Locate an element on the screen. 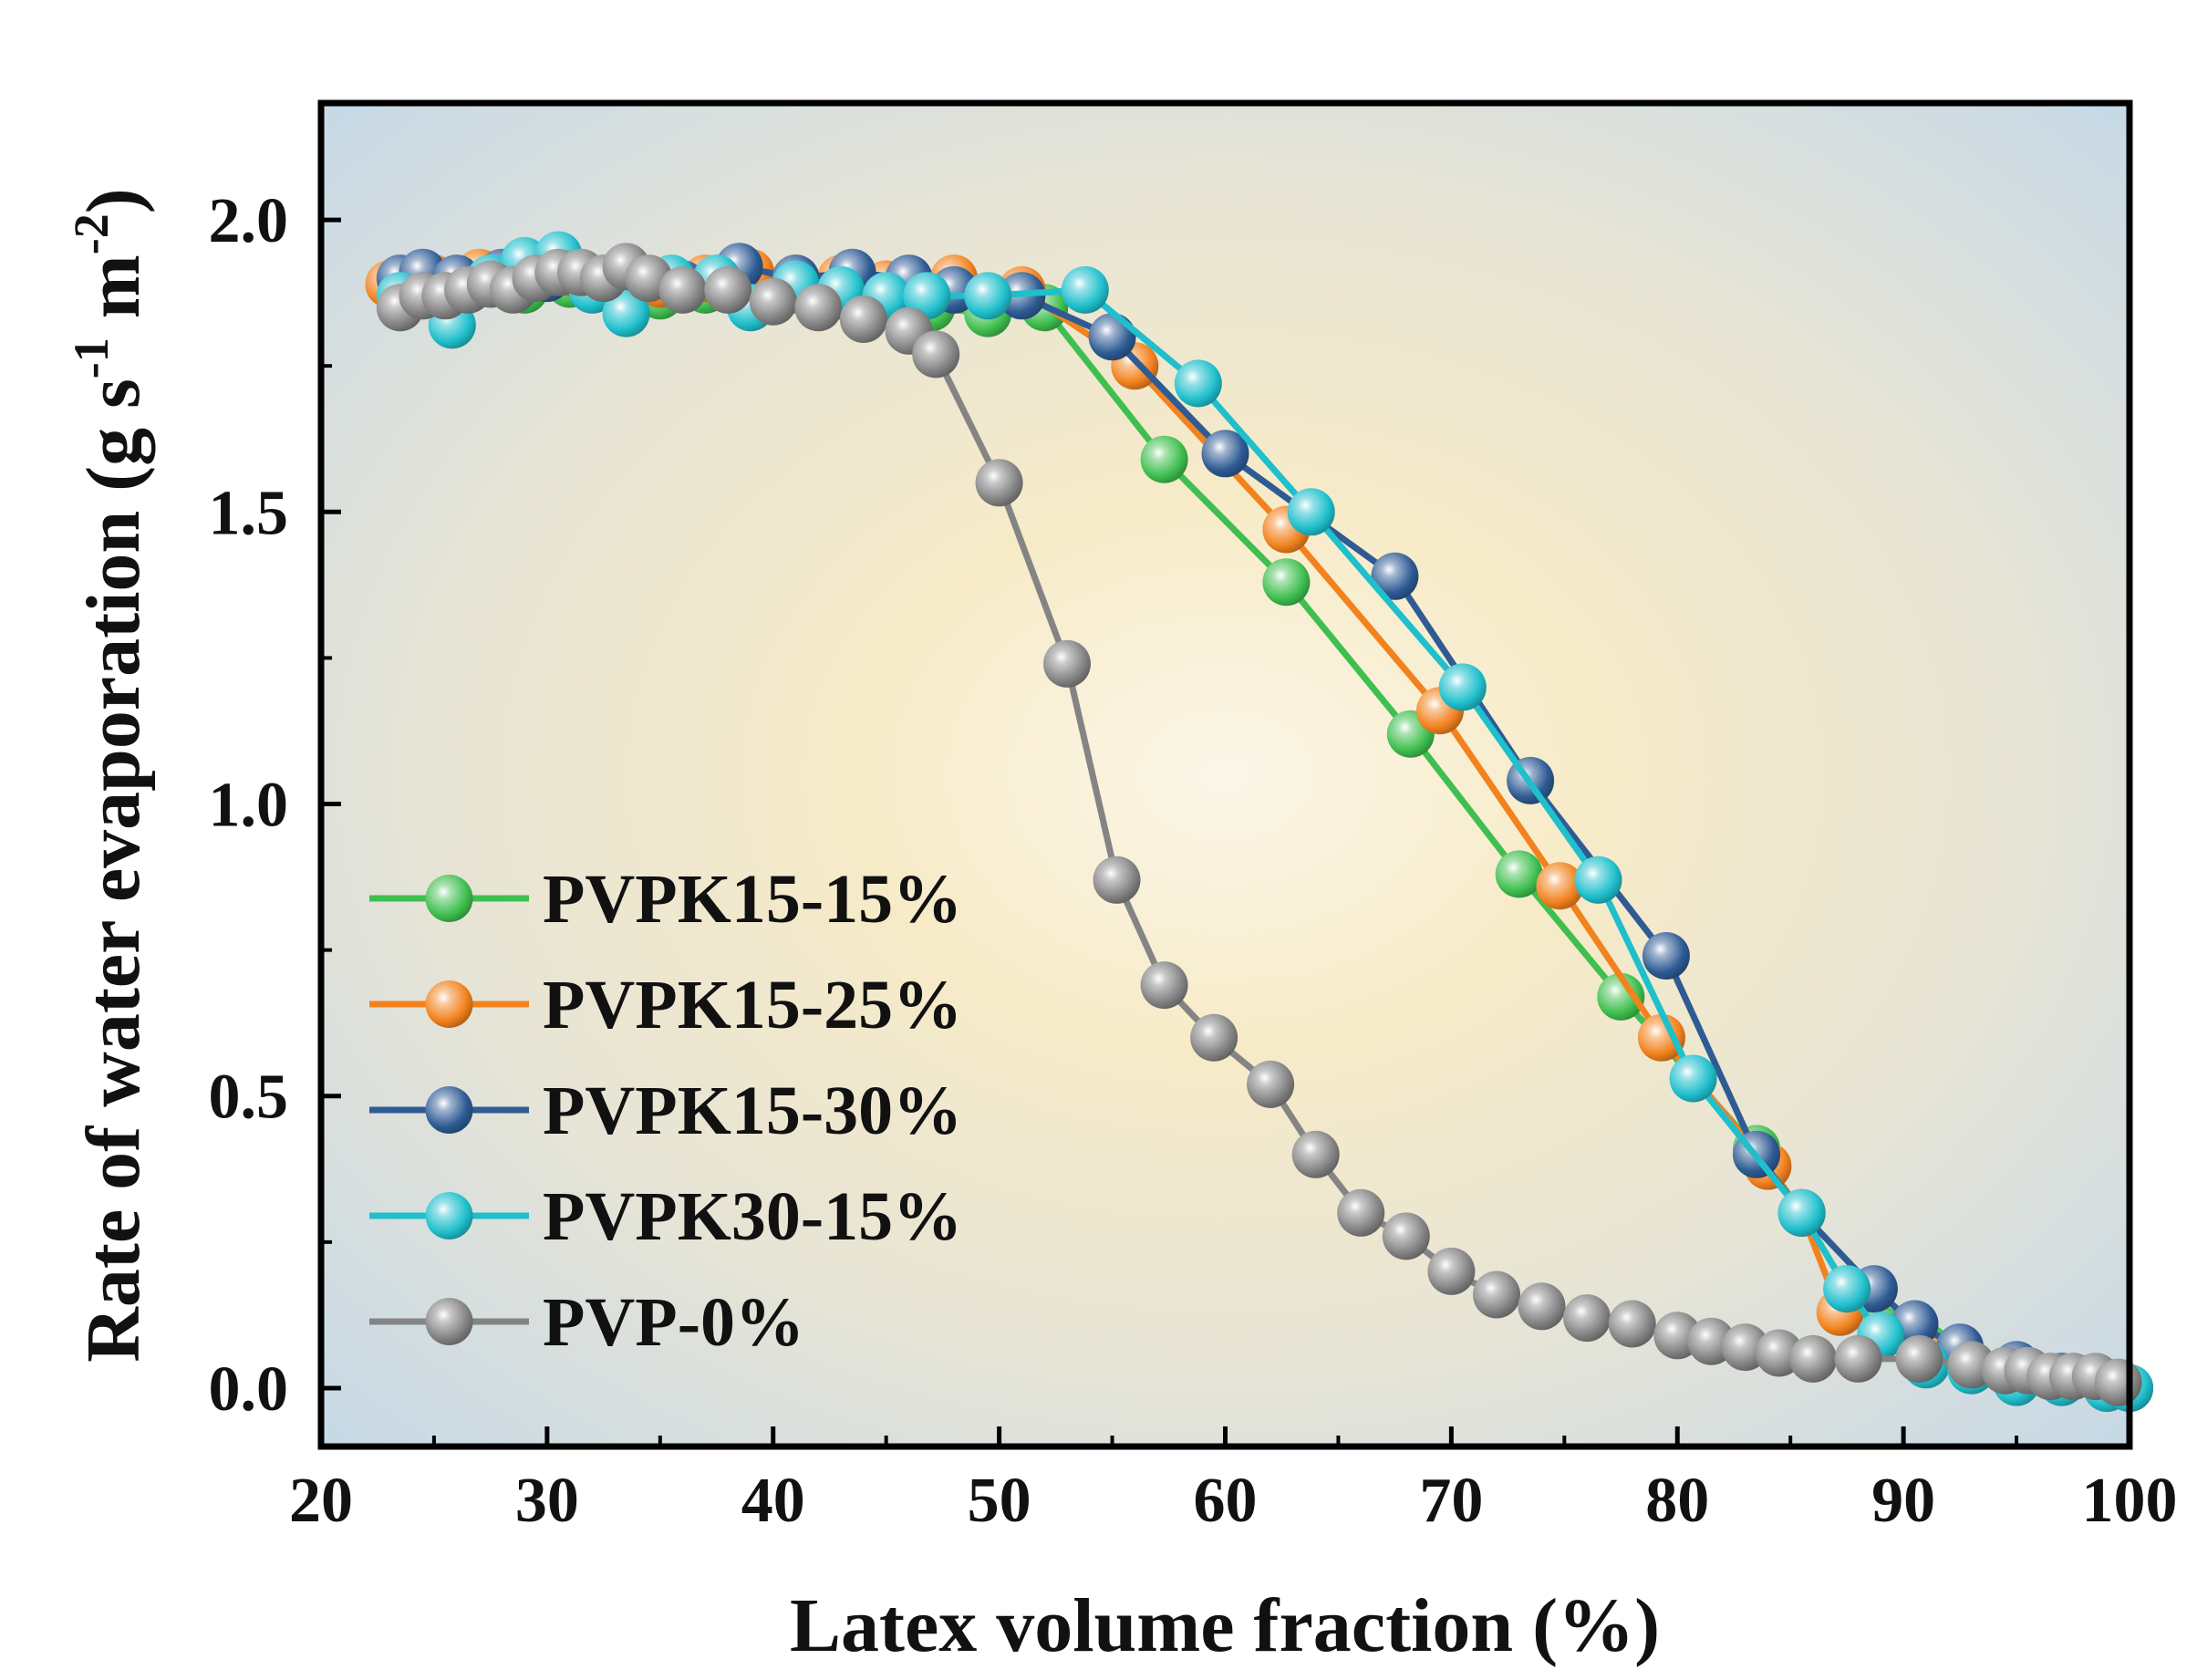 This screenshot has width=2197, height=1680. legend-label: PVP-0% is located at coordinates (673, 1322).